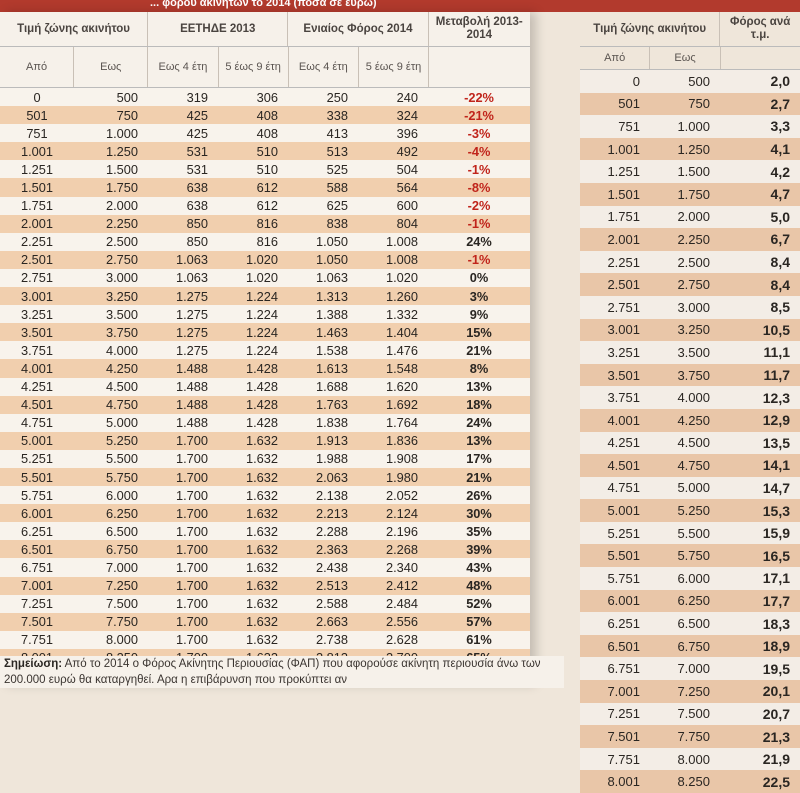 Image resolution: width=800 pixels, height=793 pixels. What do you see at coordinates (690, 623) in the screenshot?
I see `table-row: 6.251 6.500 18,3` at bounding box center [690, 623].